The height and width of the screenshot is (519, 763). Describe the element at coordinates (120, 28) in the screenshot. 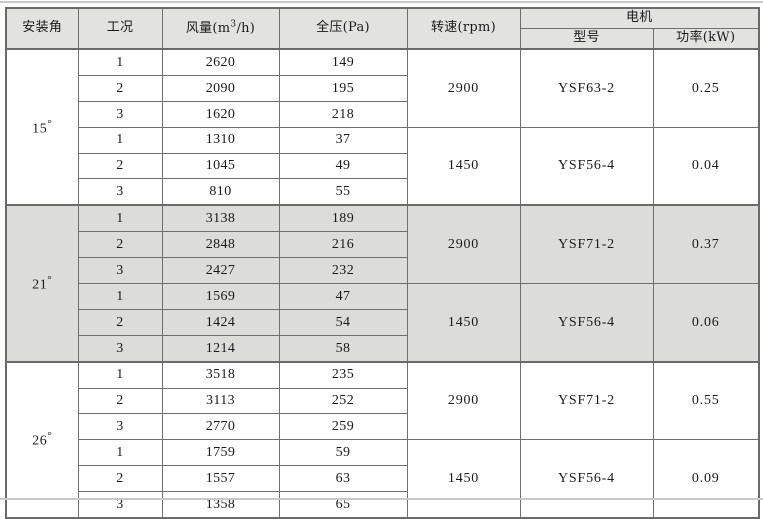

I see `header-condition: 工况` at that location.